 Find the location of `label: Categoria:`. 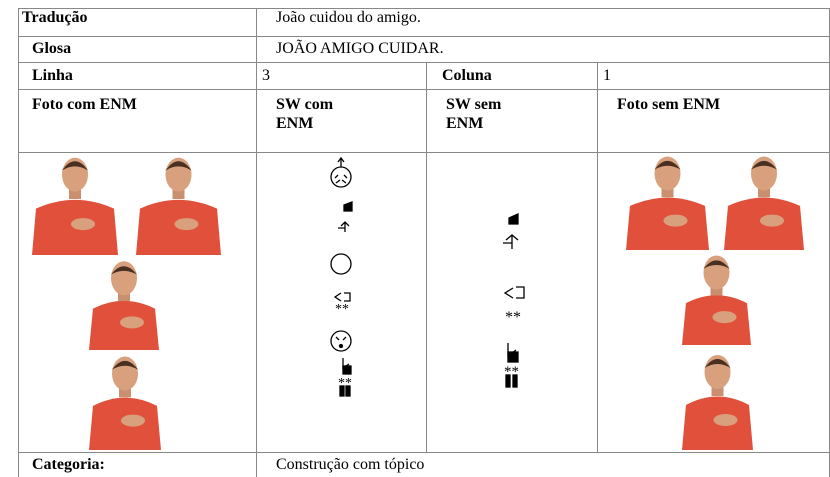

label: Categoria: is located at coordinates (68, 464).